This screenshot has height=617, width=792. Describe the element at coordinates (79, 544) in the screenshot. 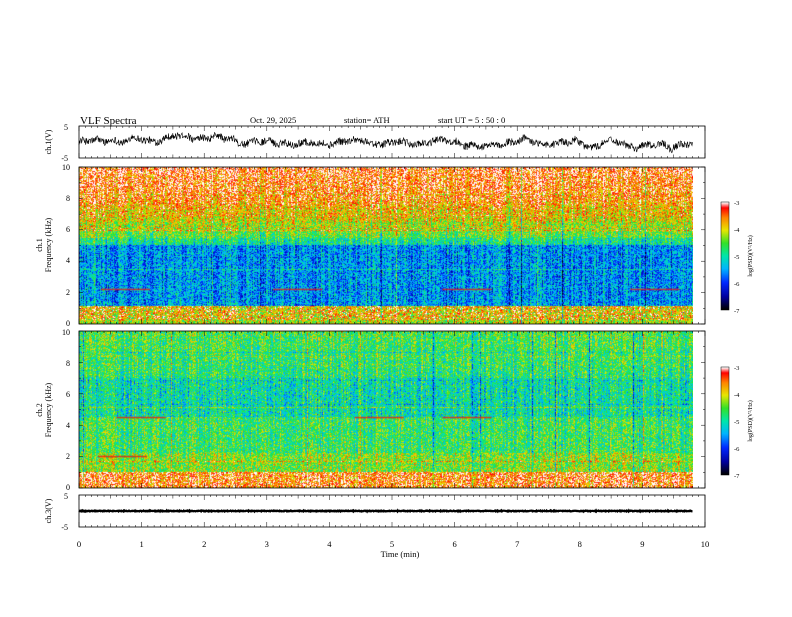

I see `x-tick-label: 0` at that location.